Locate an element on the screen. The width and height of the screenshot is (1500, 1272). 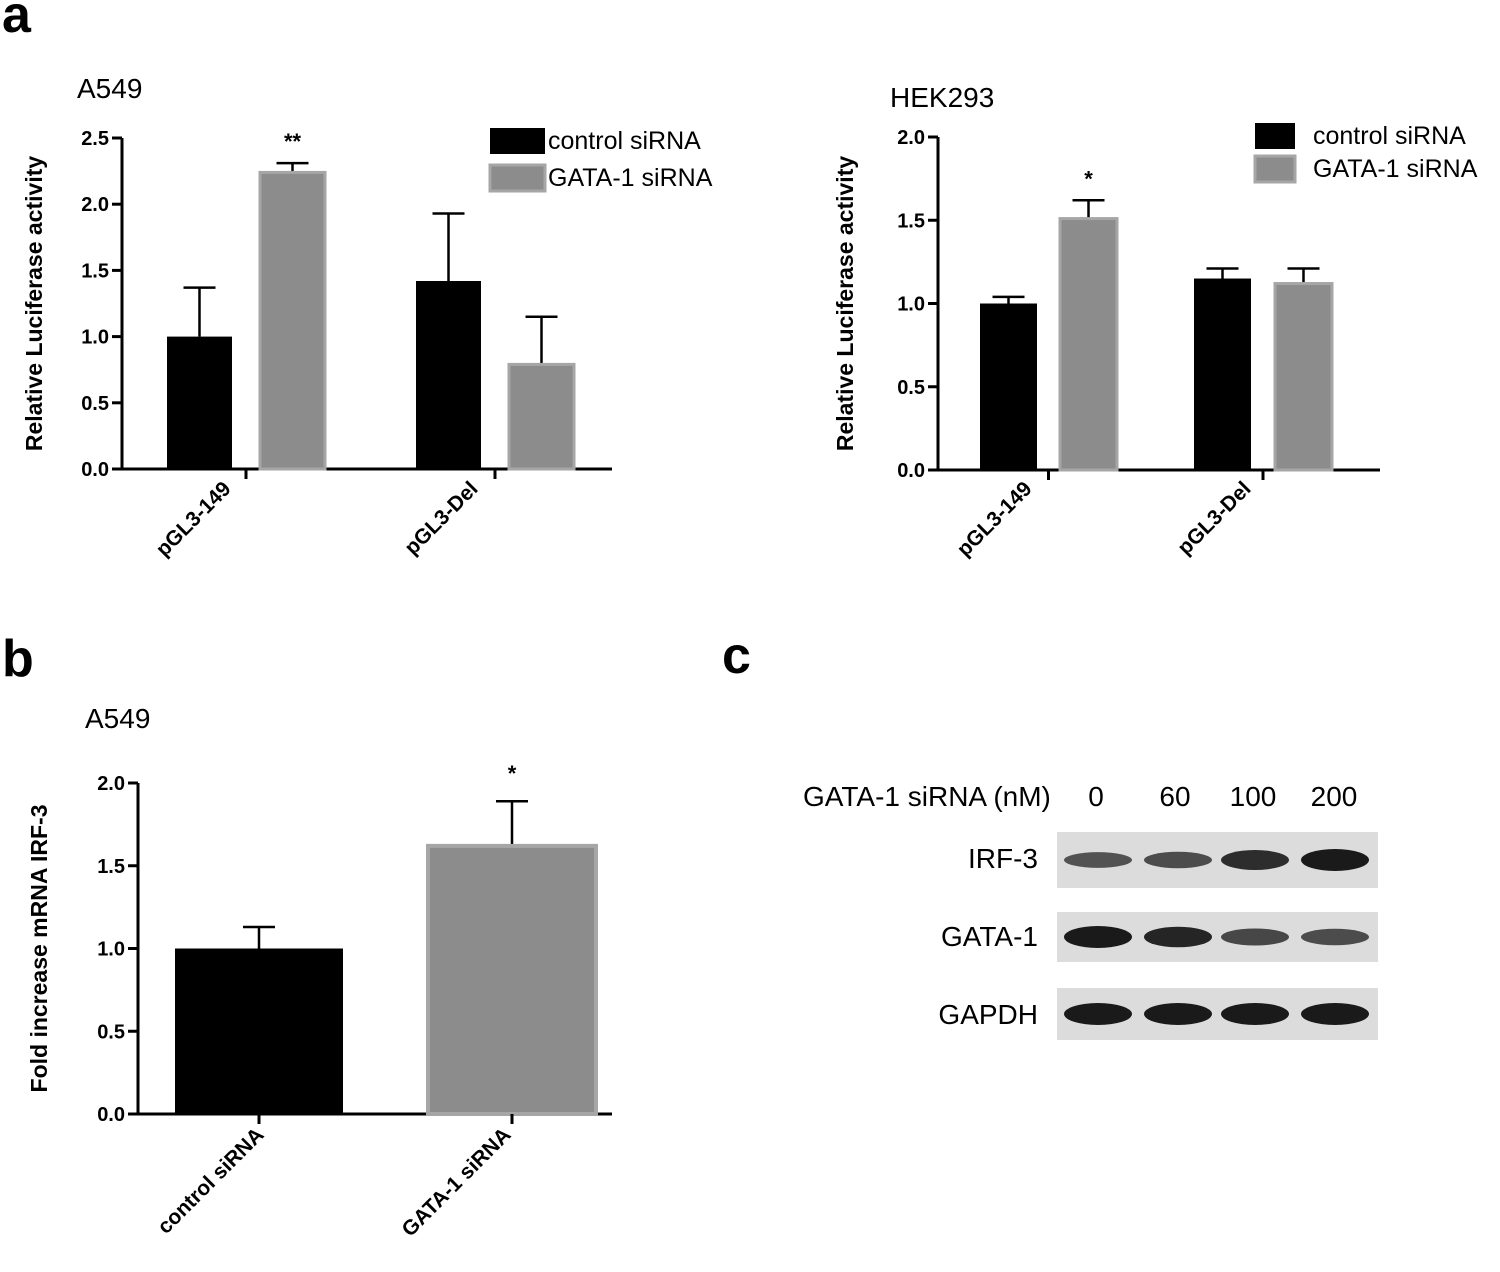
significance-marker: ** is located at coordinates (293, 141).